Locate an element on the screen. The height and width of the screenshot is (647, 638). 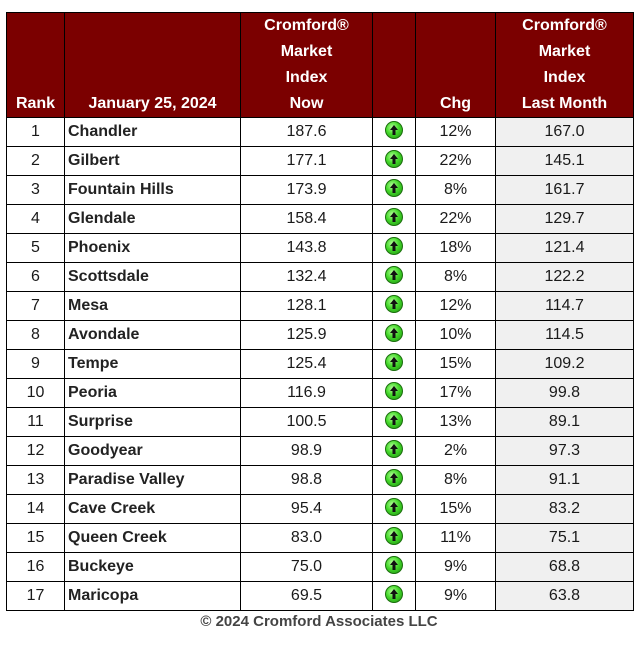
index-last-month-cell: 97.3 is located at coordinates (564, 451).